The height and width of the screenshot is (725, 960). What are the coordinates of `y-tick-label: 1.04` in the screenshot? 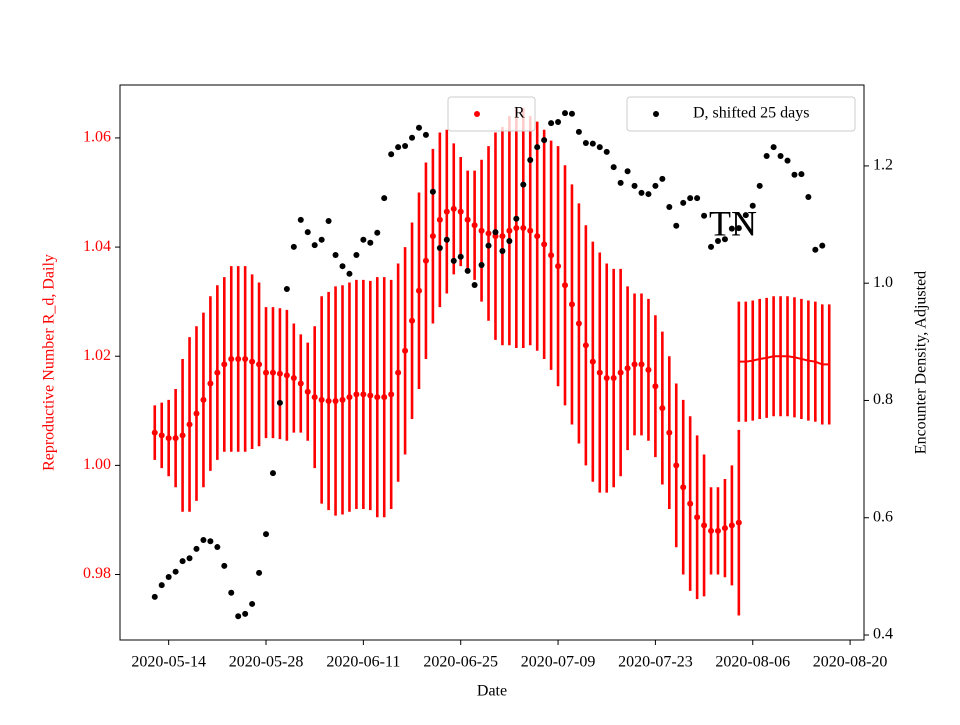 It's located at (97, 246).